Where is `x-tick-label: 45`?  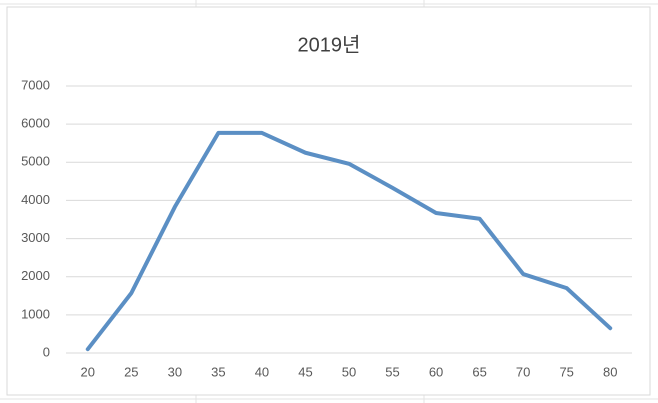
x-tick-label: 45 is located at coordinates (305, 371).